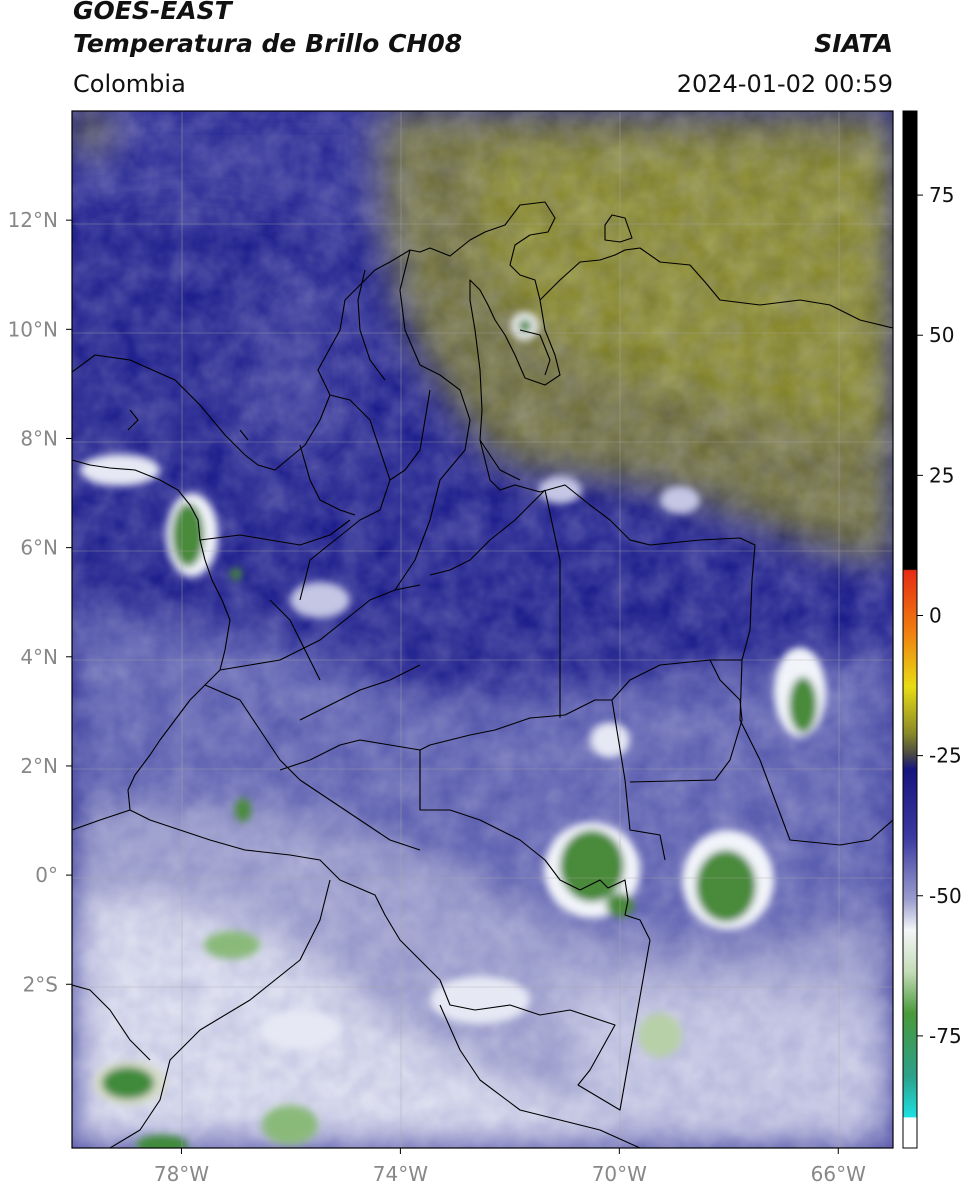  Describe the element at coordinates (941, 475) in the screenshot. I see `colorbar-tick-label: 25` at that location.